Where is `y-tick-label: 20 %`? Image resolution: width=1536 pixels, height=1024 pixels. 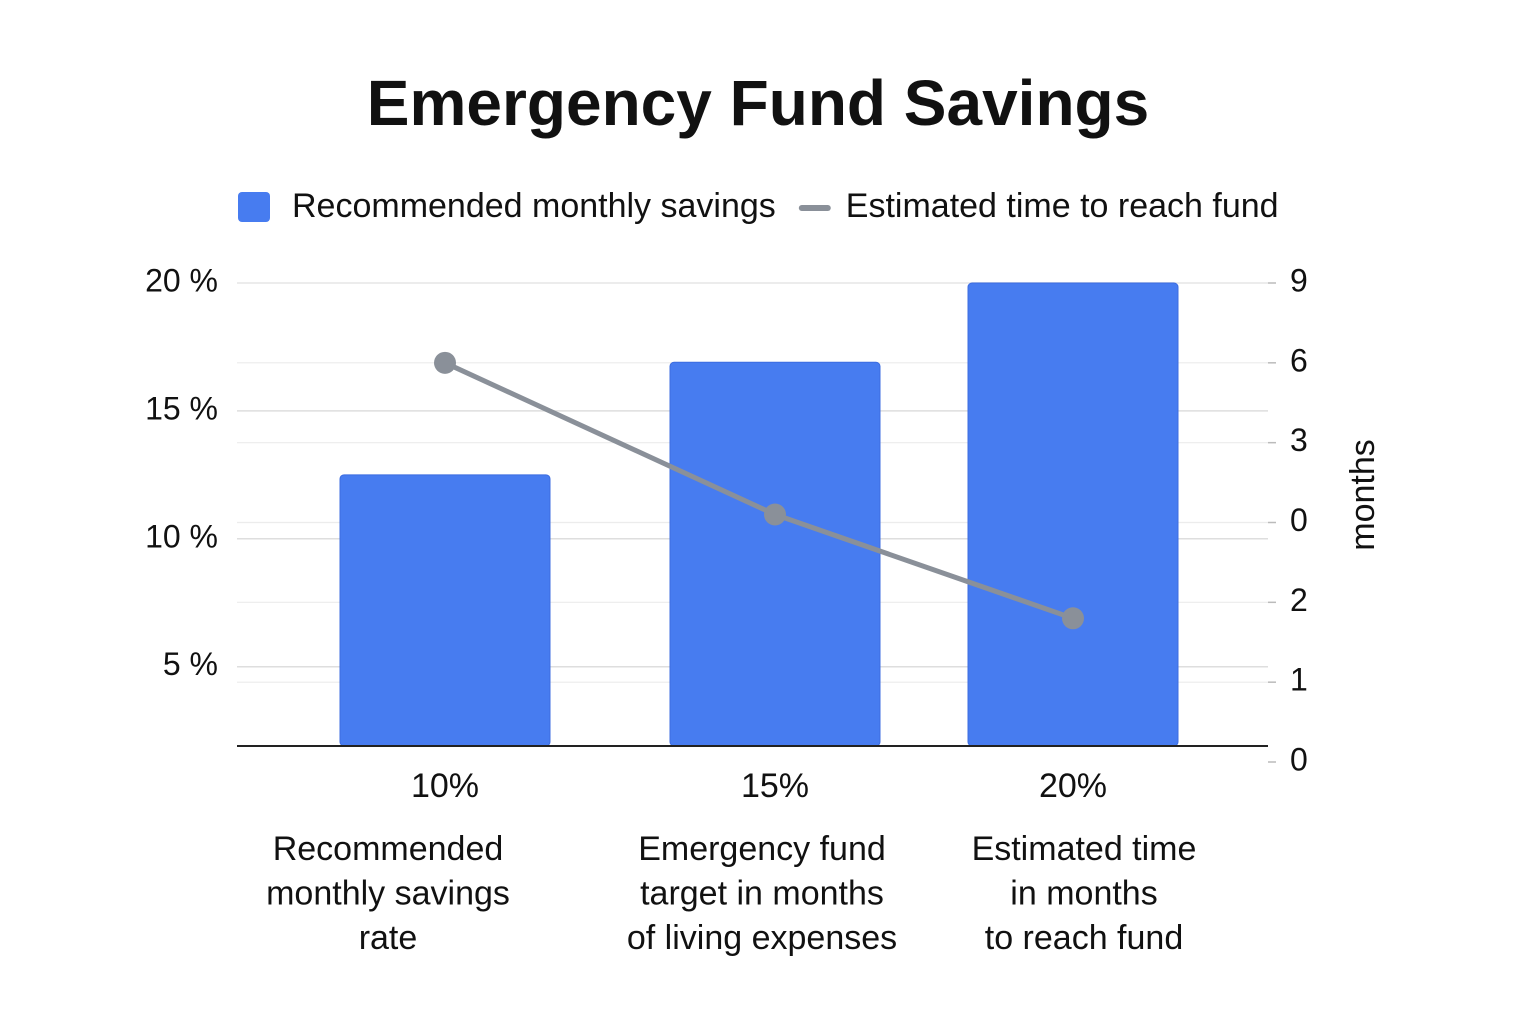
y-tick-label: 20 % is located at coordinates (181, 280).